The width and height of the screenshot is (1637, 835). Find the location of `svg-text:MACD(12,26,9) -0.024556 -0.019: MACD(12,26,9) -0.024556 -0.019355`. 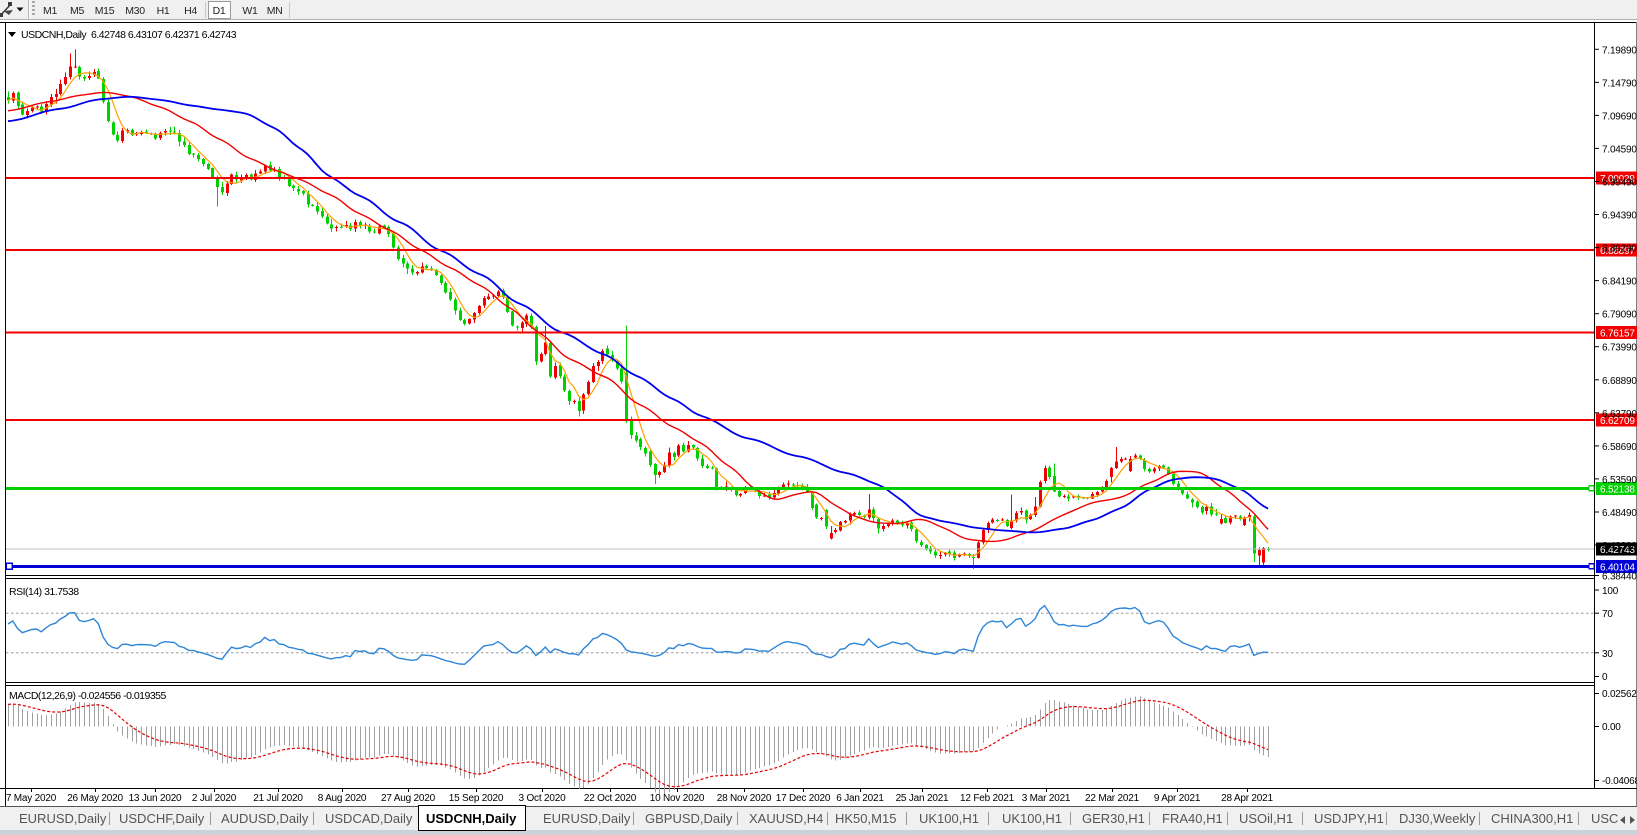

svg-text:MACD(12,26,9) -0.024556 -0.019: MACD(12,26,9) -0.024556 -0.019355 is located at coordinates (88, 696).